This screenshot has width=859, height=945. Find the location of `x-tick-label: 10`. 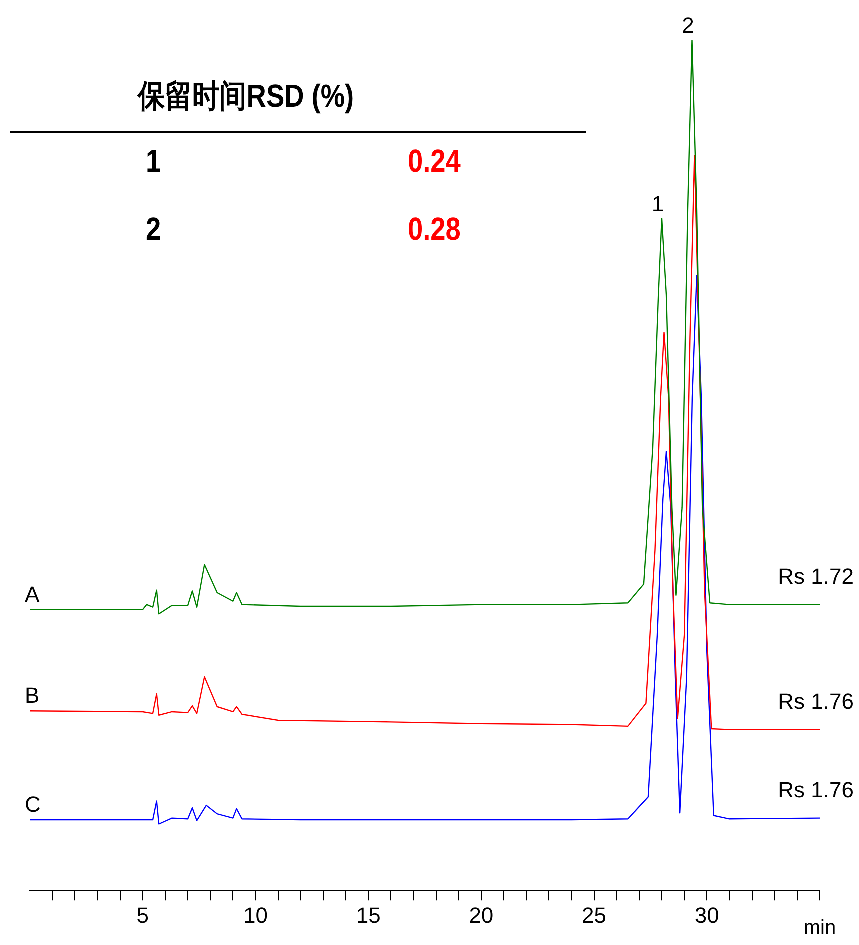

x-tick-label: 10 is located at coordinates (255, 915).